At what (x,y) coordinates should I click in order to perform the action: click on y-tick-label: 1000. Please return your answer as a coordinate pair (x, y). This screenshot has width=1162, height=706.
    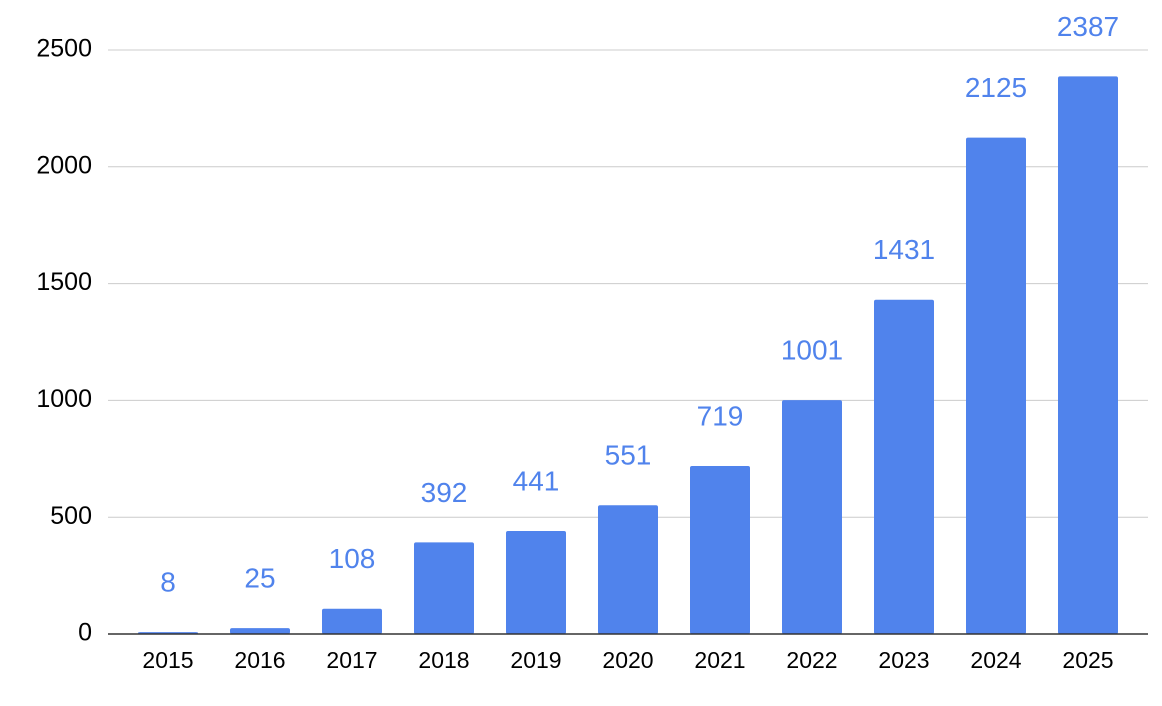
    Looking at the image, I should click on (64, 399).